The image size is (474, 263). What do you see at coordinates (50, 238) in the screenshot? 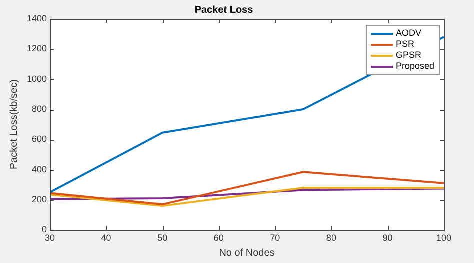
I see `x-tick-label: 30` at bounding box center [50, 238].